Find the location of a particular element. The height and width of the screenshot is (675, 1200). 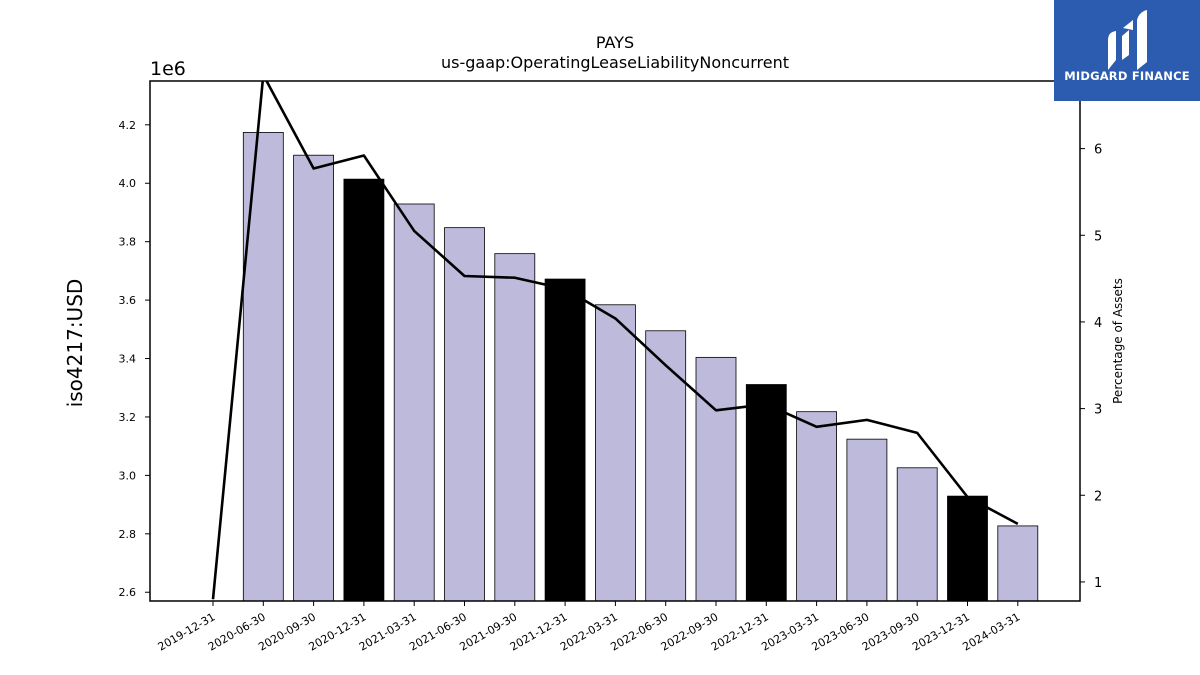

y-tick-label: 3.8 is located at coordinates (128, 242).